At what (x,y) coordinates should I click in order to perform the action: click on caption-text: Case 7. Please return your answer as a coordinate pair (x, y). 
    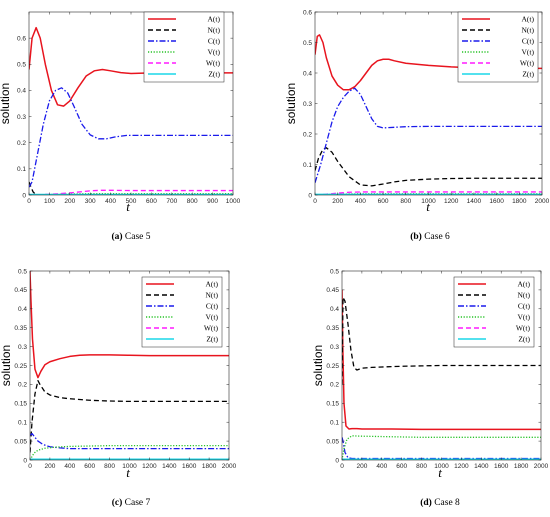
    Looking at the image, I should click on (136, 503).